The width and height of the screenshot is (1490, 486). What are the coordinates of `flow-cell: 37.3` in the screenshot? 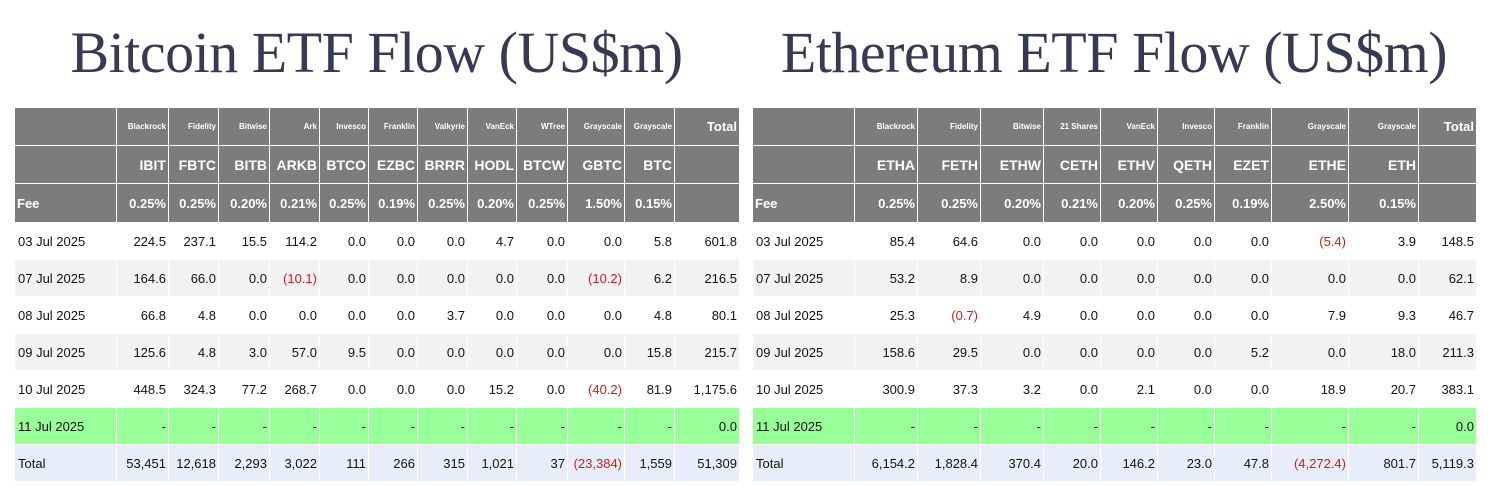 It's located at (949, 389).